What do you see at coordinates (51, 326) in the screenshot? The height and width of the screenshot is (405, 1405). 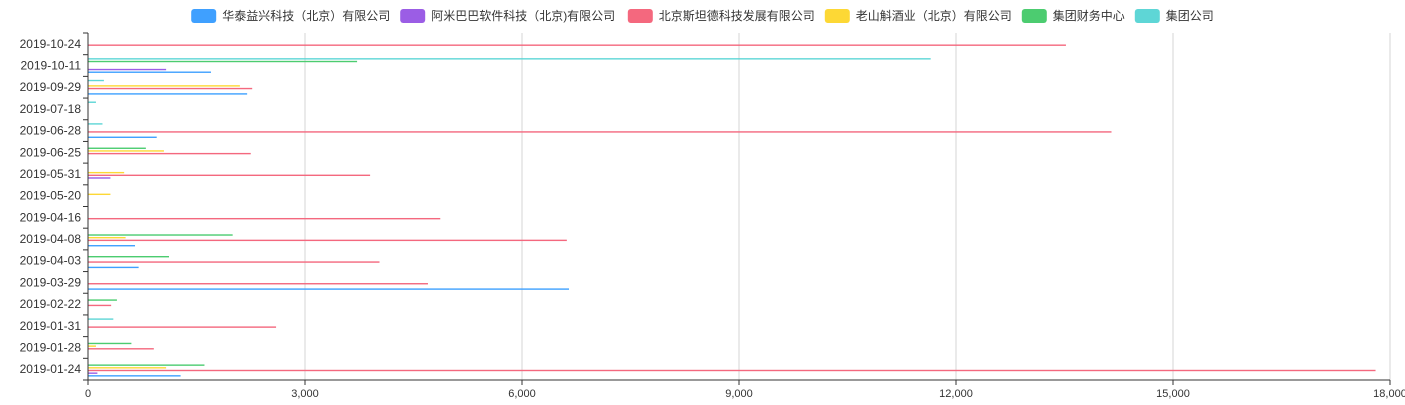 I see `y-tick-label: 2019-01-31` at bounding box center [51, 326].